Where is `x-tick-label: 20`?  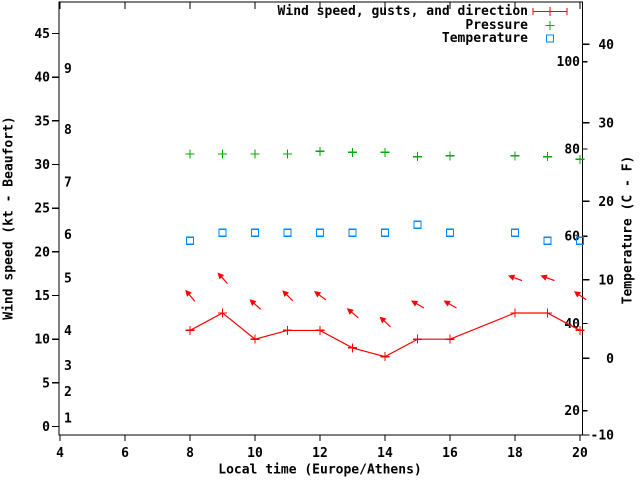 x-tick-label: 20 is located at coordinates (580, 453).